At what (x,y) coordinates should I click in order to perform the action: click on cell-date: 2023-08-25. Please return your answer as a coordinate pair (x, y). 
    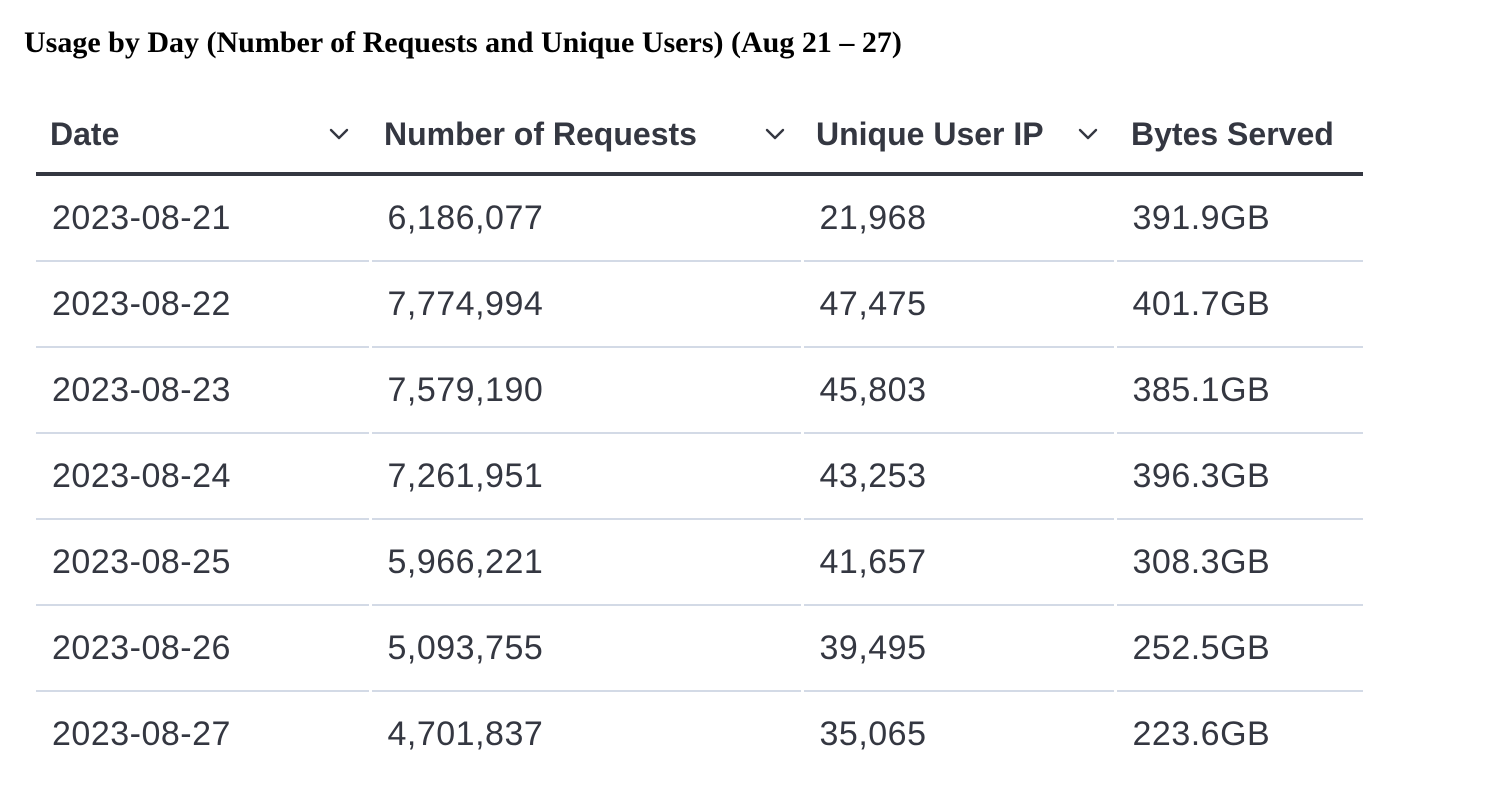
    Looking at the image, I should click on (203, 562).